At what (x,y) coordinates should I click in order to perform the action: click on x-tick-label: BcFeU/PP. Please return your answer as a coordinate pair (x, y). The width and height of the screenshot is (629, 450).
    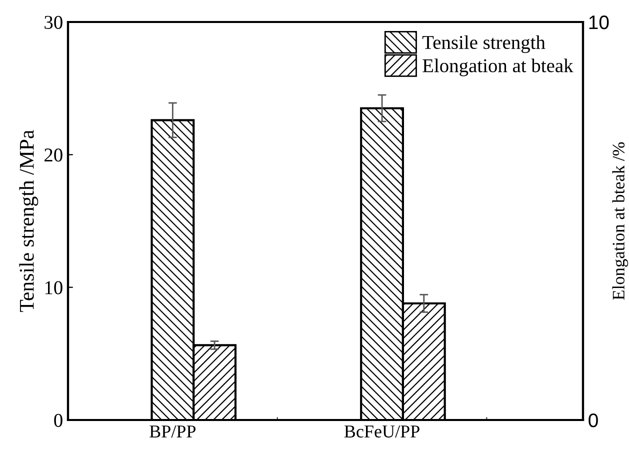
    Looking at the image, I should click on (382, 431).